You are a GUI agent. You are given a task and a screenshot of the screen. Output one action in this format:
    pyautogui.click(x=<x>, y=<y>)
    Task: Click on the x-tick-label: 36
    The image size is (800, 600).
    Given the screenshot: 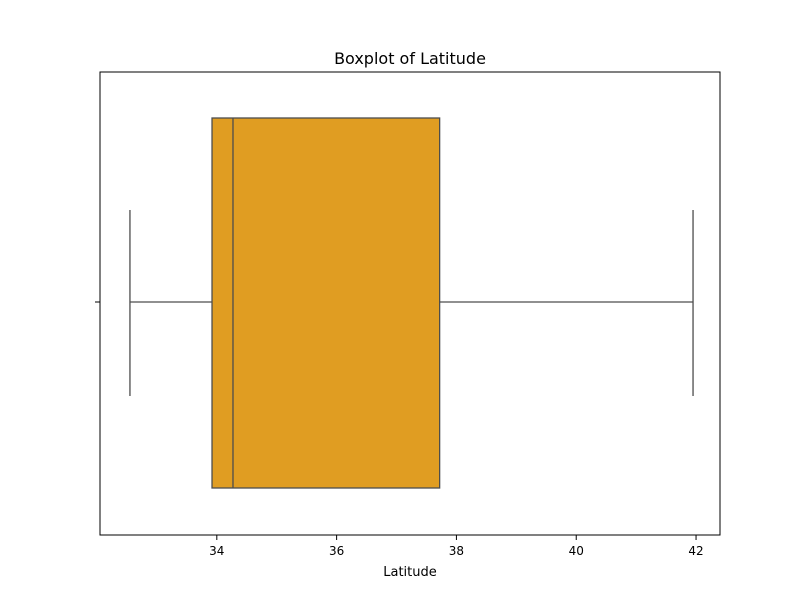 What is the action you would take?
    pyautogui.click(x=336, y=551)
    